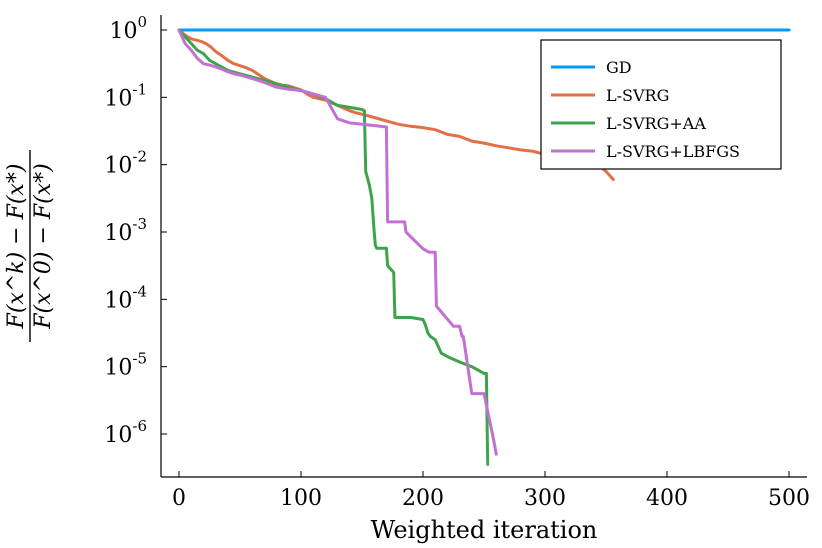  What do you see at coordinates (179, 498) in the screenshot?
I see `x-tick-label: 0` at bounding box center [179, 498].